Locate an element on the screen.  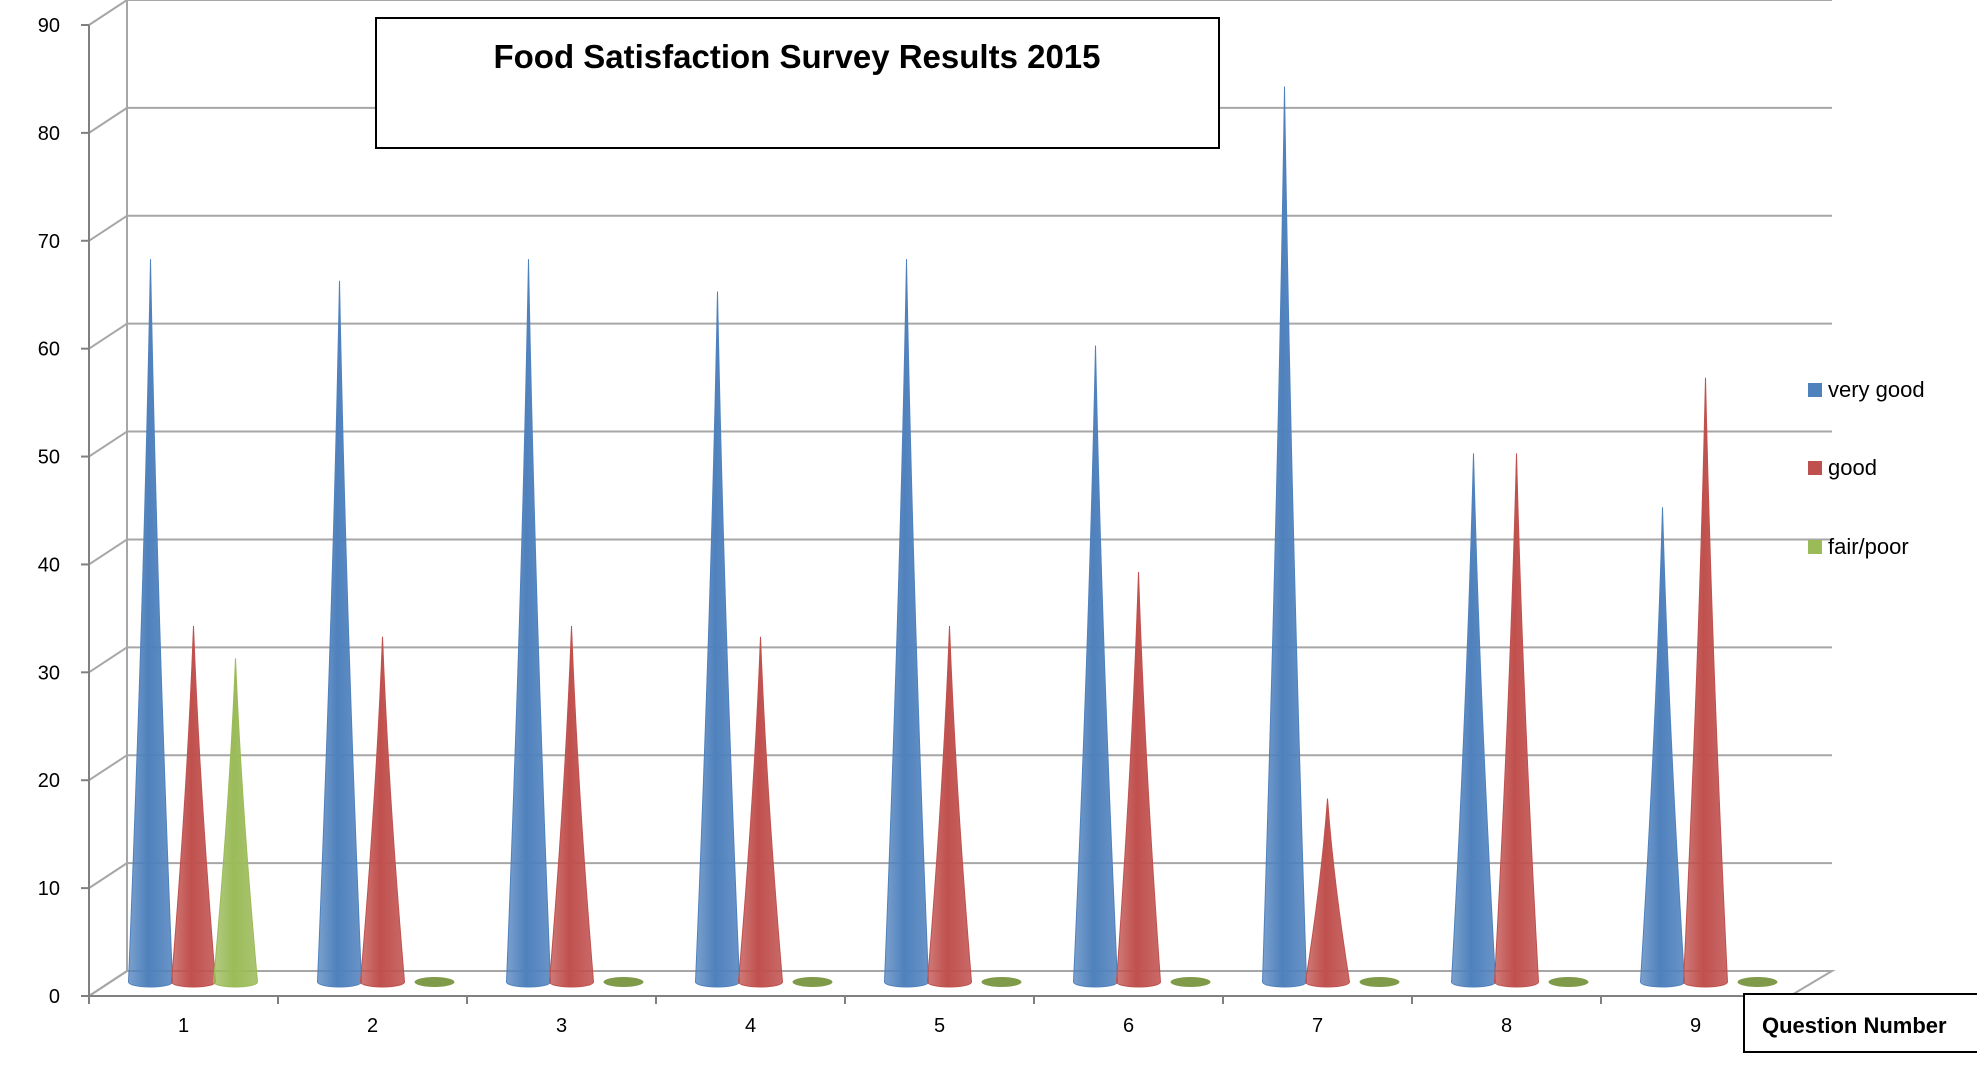
legend: very good good fair/poor is located at coordinates (1866, 468).